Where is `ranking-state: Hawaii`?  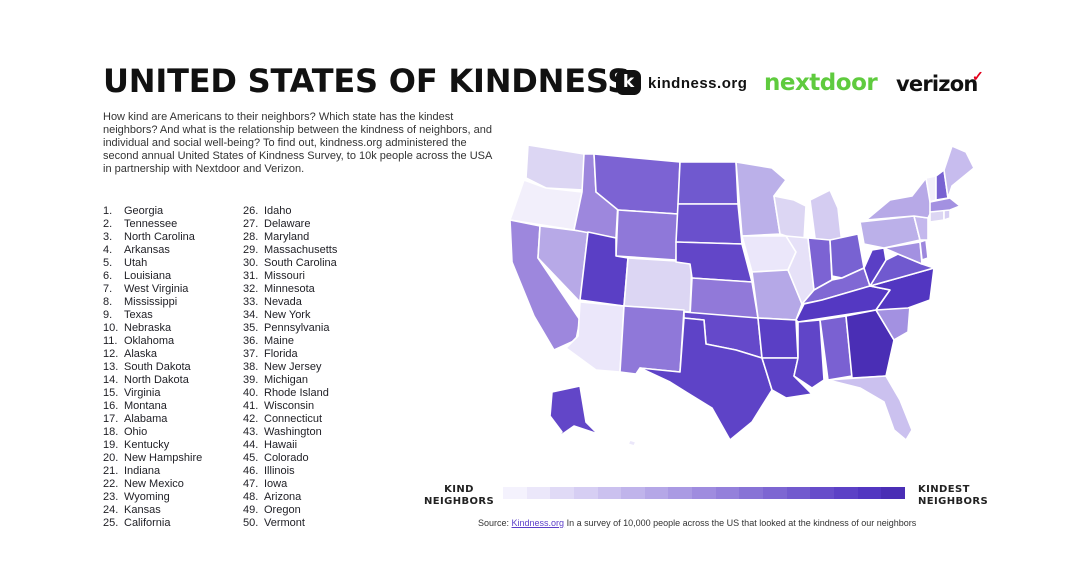
ranking-state: Hawaii is located at coordinates (281, 445).